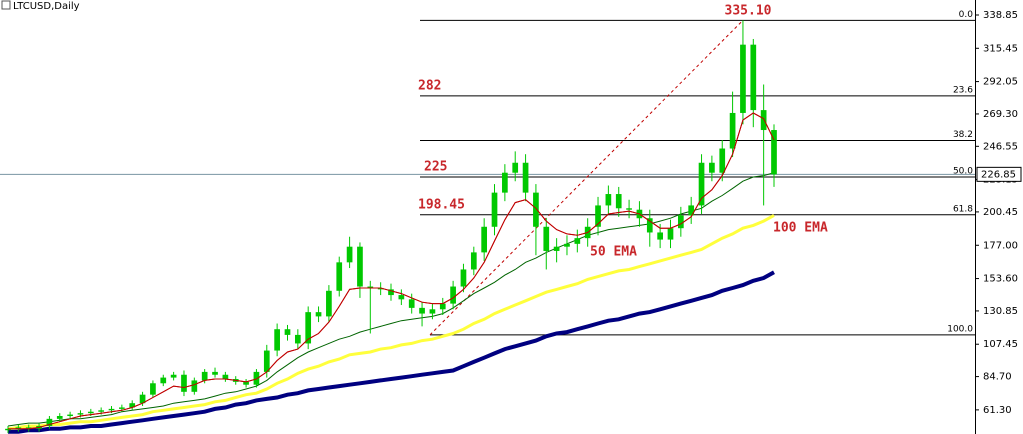 This screenshot has height=434, width=1023. Describe the element at coordinates (1000, 245) in the screenshot. I see `y-tick-label: 177.00` at that location.